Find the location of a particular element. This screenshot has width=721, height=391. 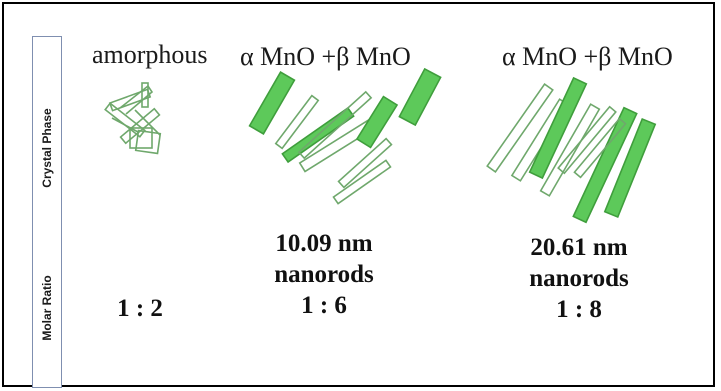

molar-ratio-value-3: 1 : 8 is located at coordinates (579, 309).